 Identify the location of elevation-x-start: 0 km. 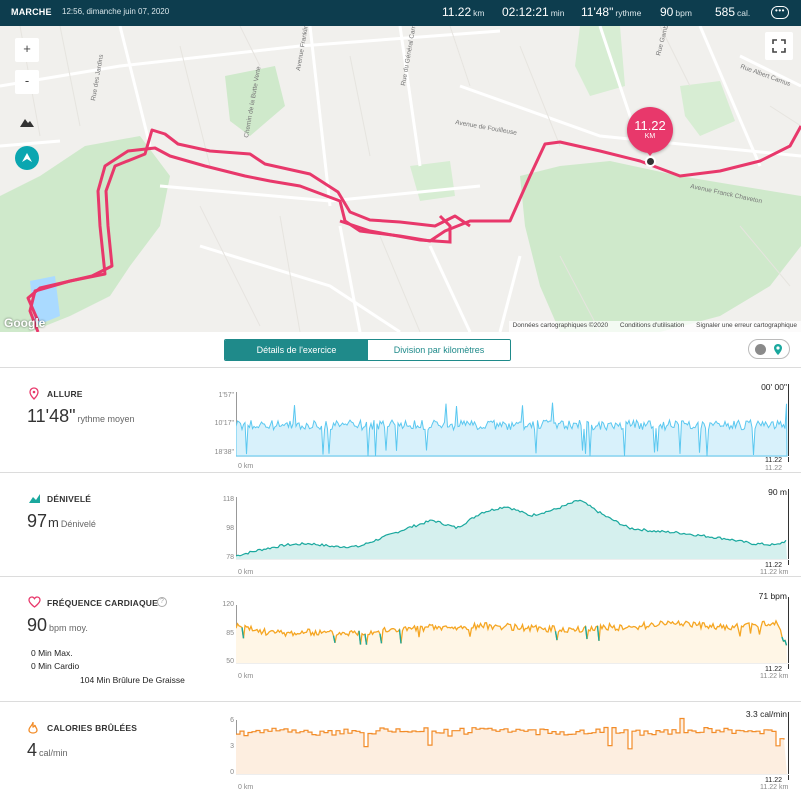
(246, 572).